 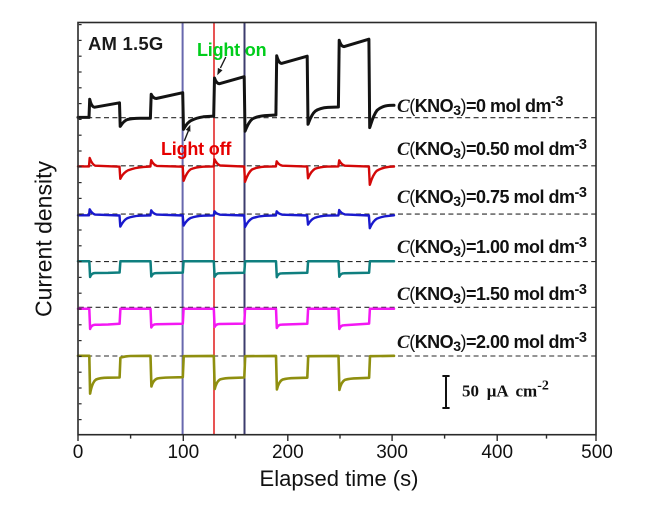 What do you see at coordinates (44, 239) in the screenshot?
I see `svg-text: Current density` at bounding box center [44, 239].